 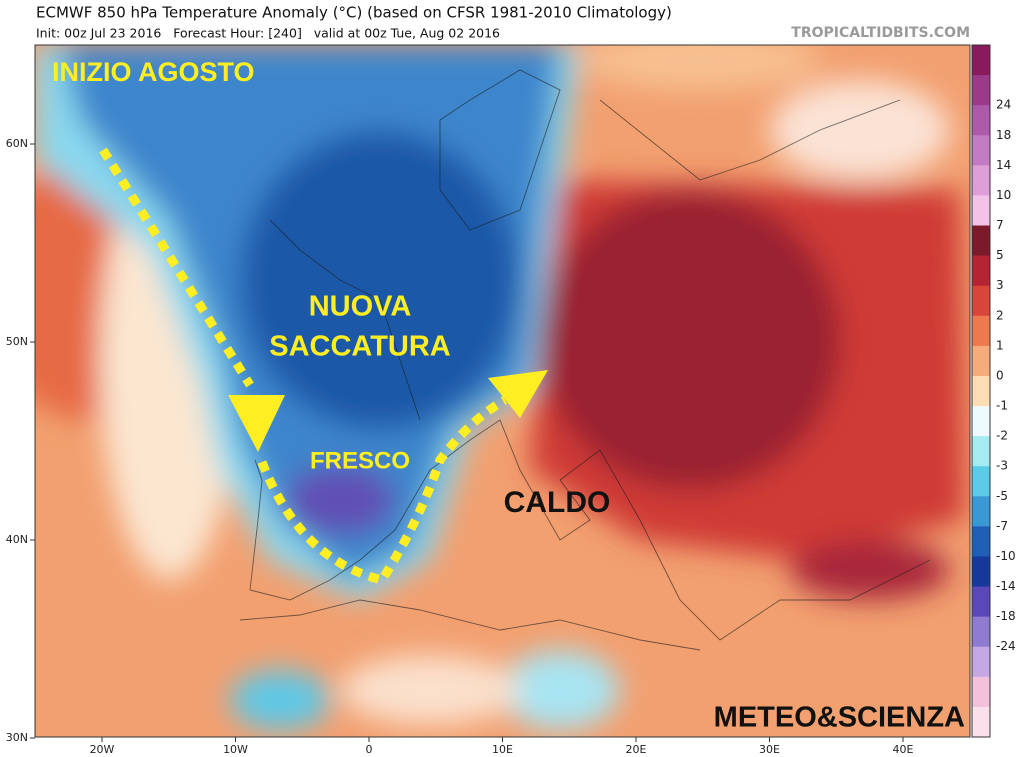 I want to click on colorbar-label: -24, so click(x=1006, y=646).